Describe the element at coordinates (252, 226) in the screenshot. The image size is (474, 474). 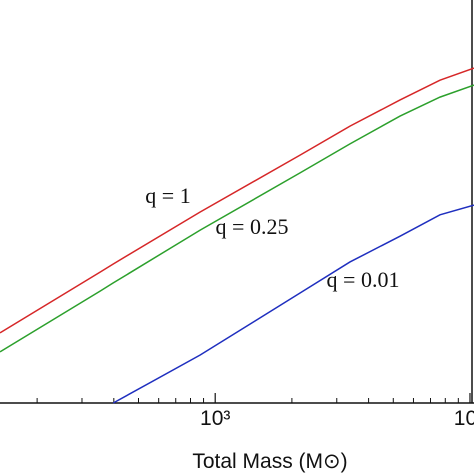
I see `series-label: q = 0.25` at that location.